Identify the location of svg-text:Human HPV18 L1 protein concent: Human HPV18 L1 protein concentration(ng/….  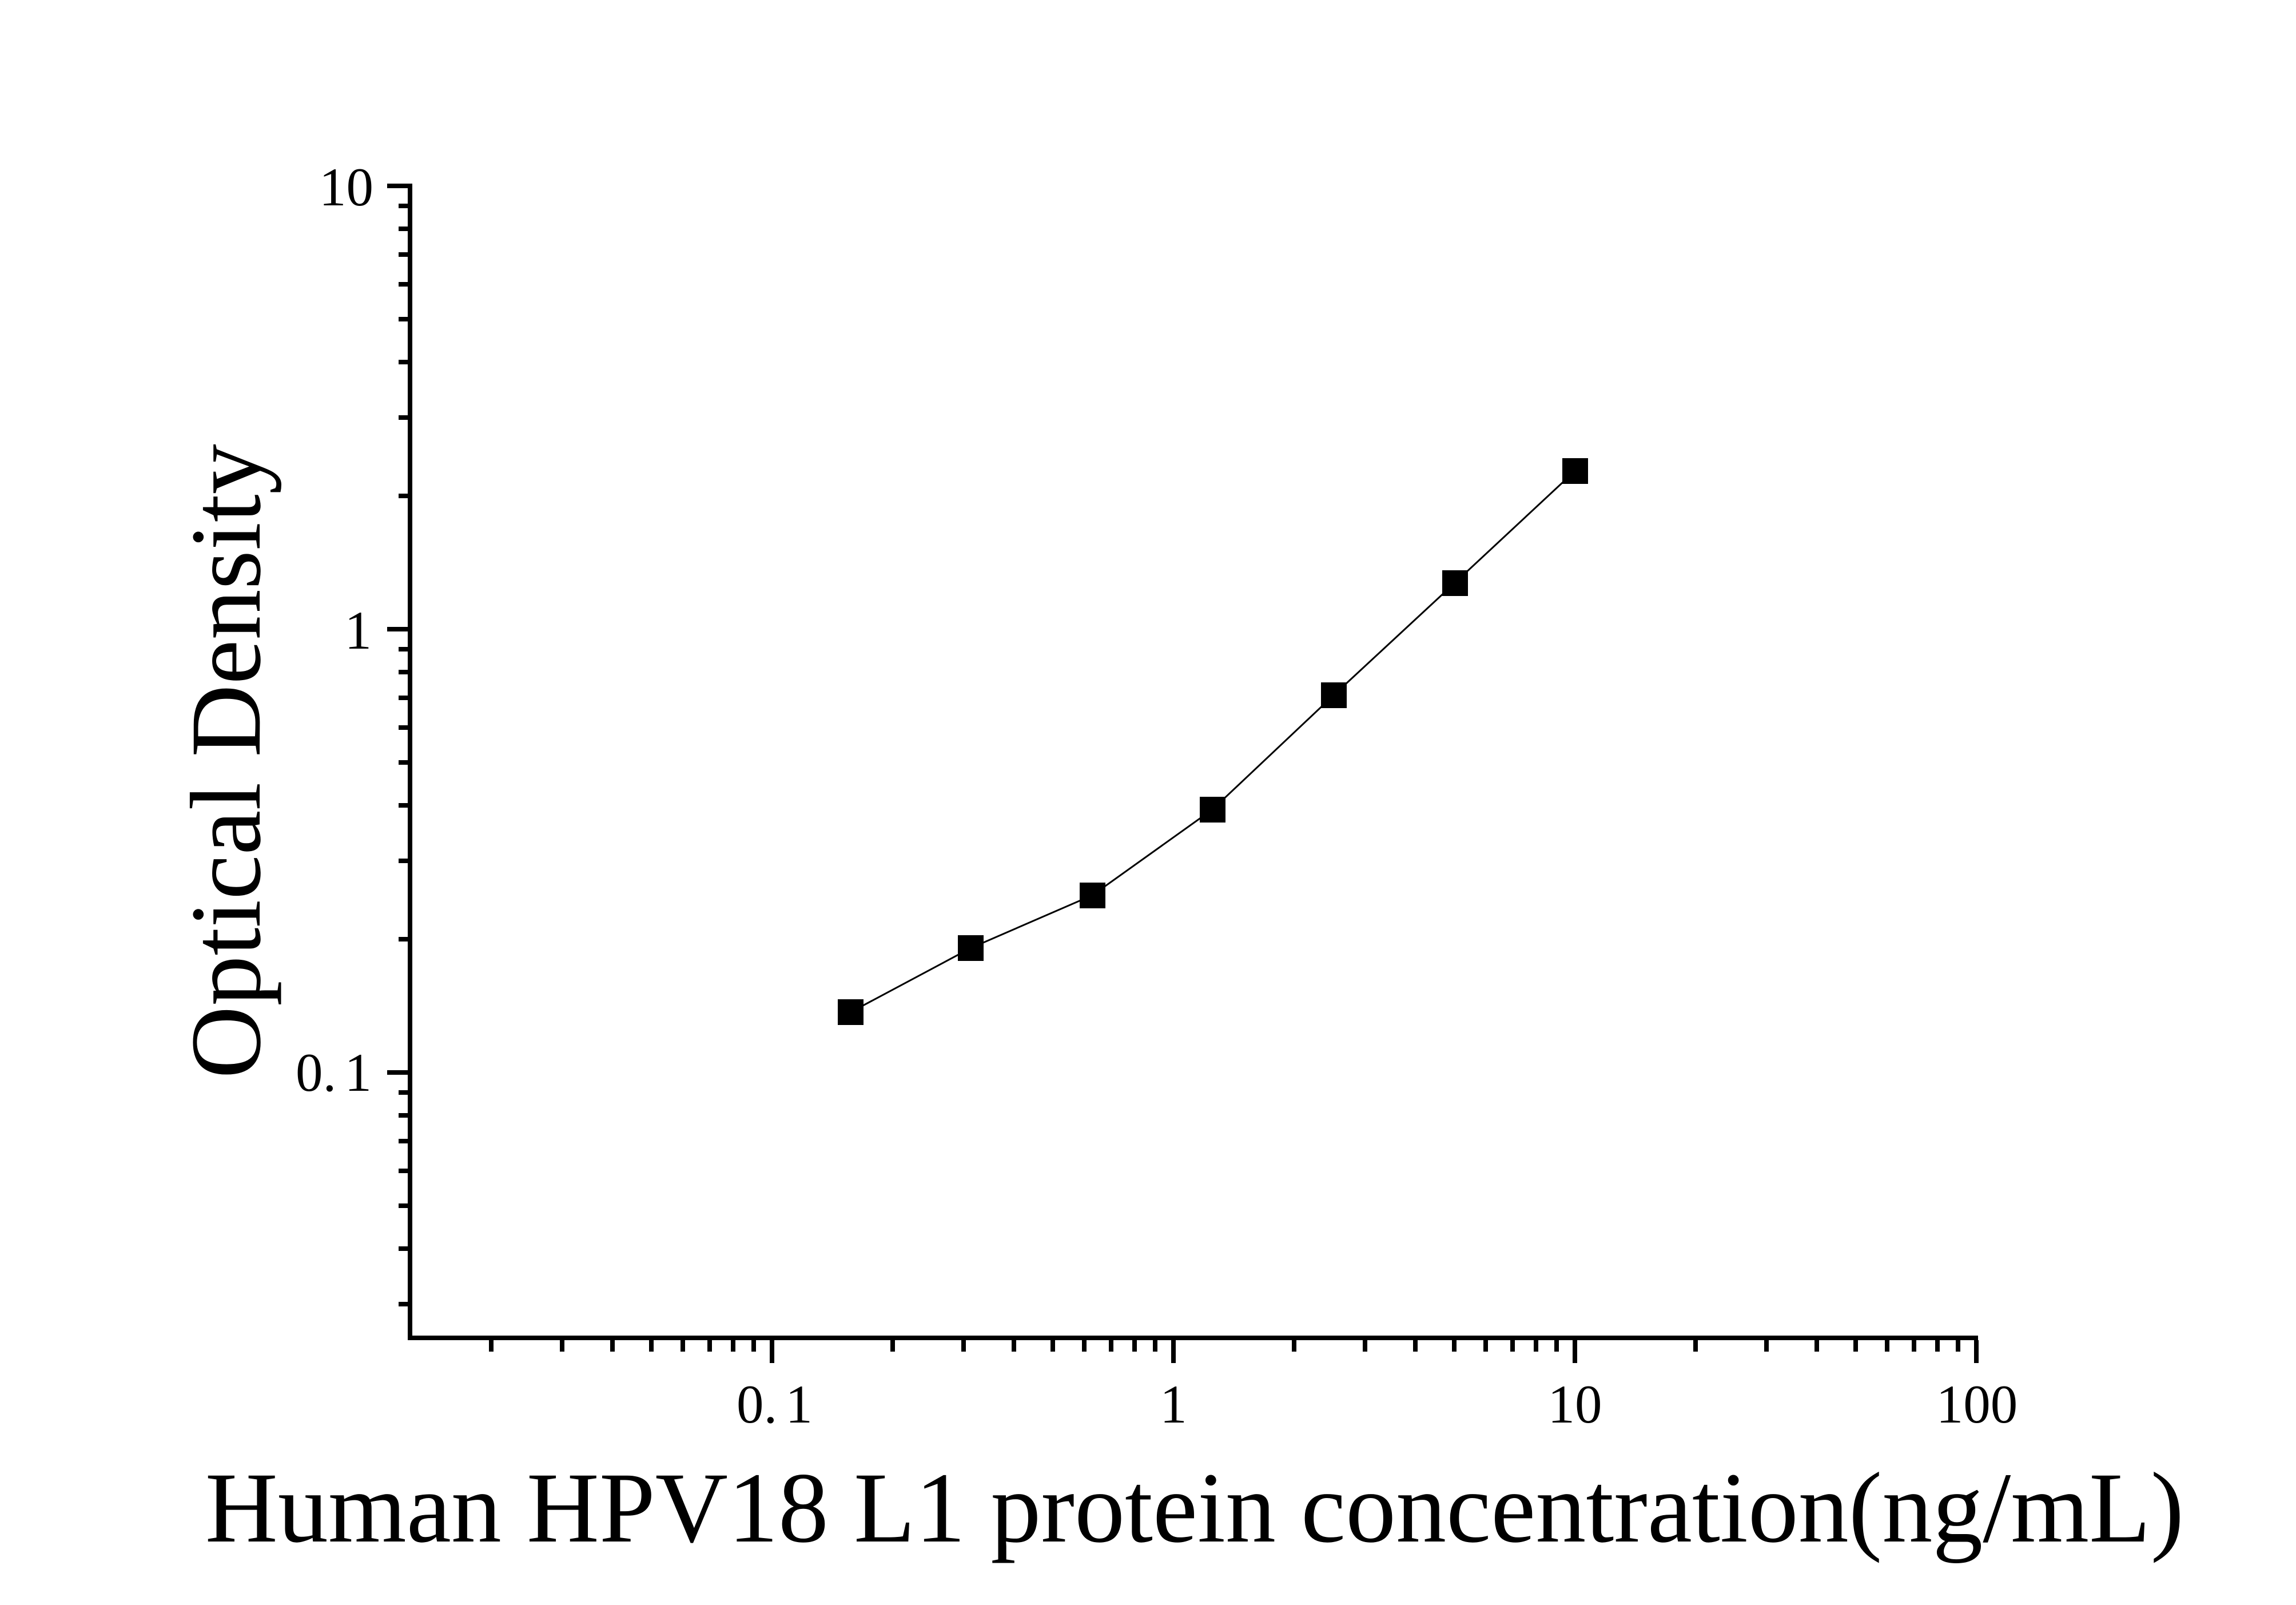
(1195, 1508).